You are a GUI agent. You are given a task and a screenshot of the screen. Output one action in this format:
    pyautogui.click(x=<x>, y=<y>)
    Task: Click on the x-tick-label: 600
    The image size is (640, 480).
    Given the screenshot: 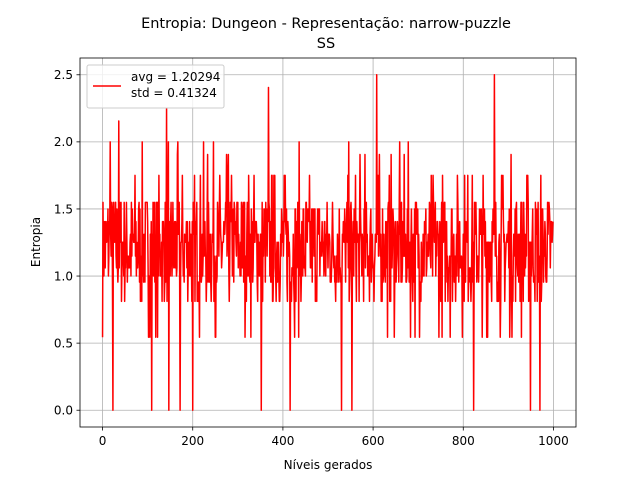 What is the action you would take?
    pyautogui.click(x=373, y=441)
    